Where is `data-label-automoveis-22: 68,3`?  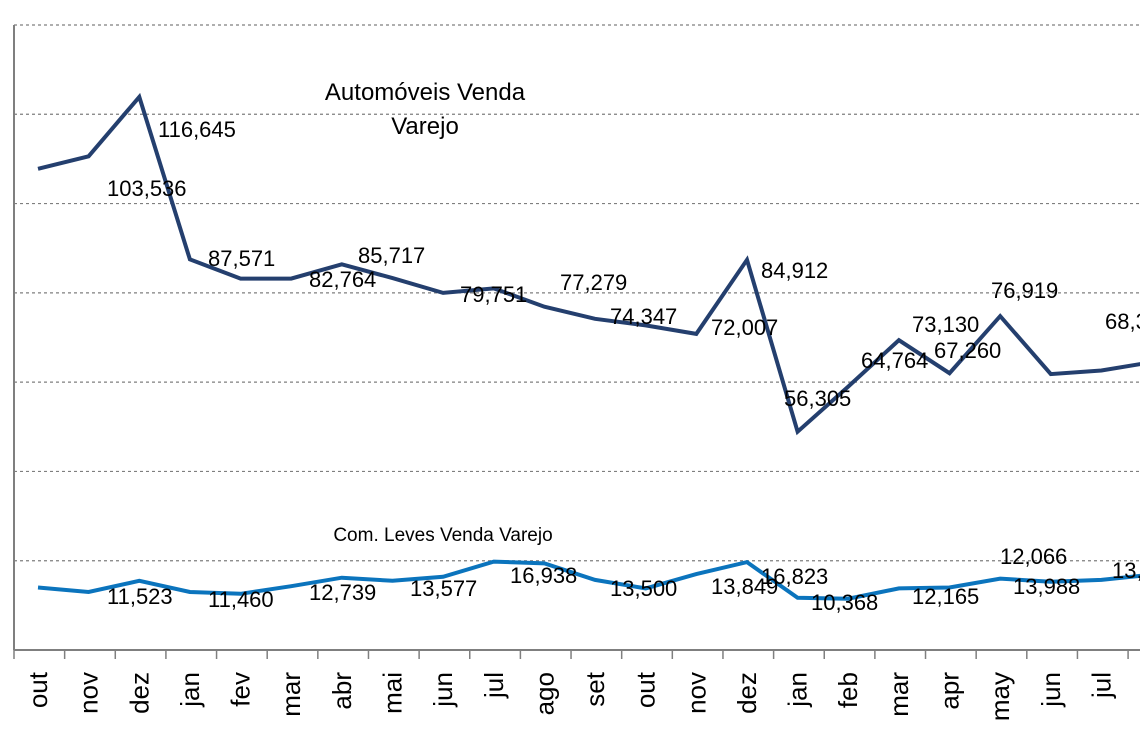 data-label-automoveis-22: 68,3 is located at coordinates (1122, 321).